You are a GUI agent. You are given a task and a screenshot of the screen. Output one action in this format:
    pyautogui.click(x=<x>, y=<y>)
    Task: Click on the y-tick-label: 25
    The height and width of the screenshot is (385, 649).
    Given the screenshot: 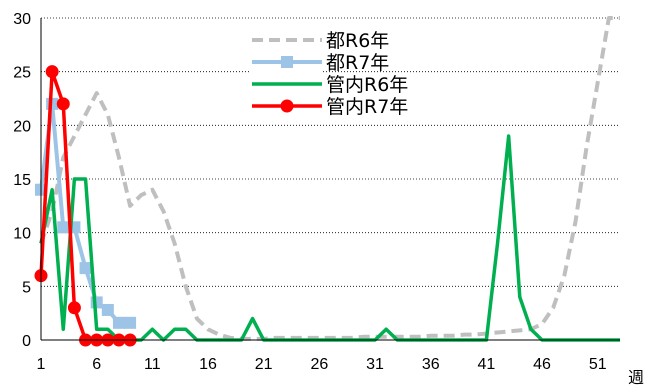 What is the action you would take?
    pyautogui.click(x=22, y=73)
    